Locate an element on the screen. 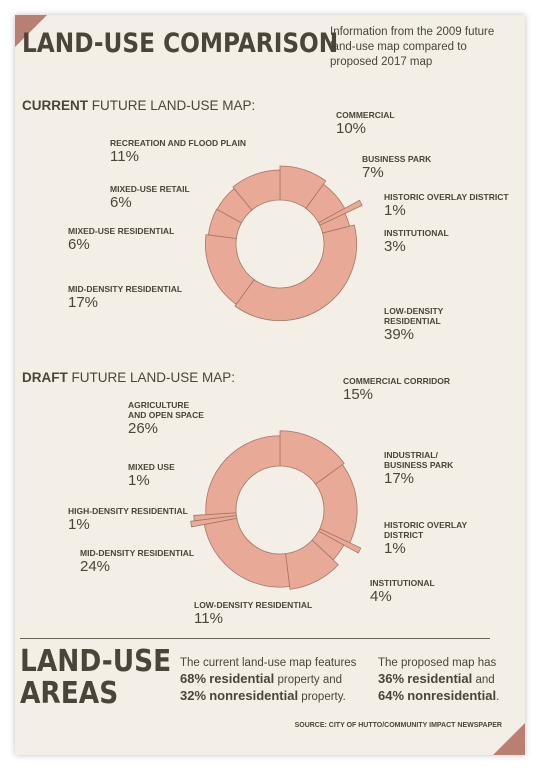 Image resolution: width=540 pixels, height=770 pixels. corner-decoration-top-left is located at coordinates (31, 31).